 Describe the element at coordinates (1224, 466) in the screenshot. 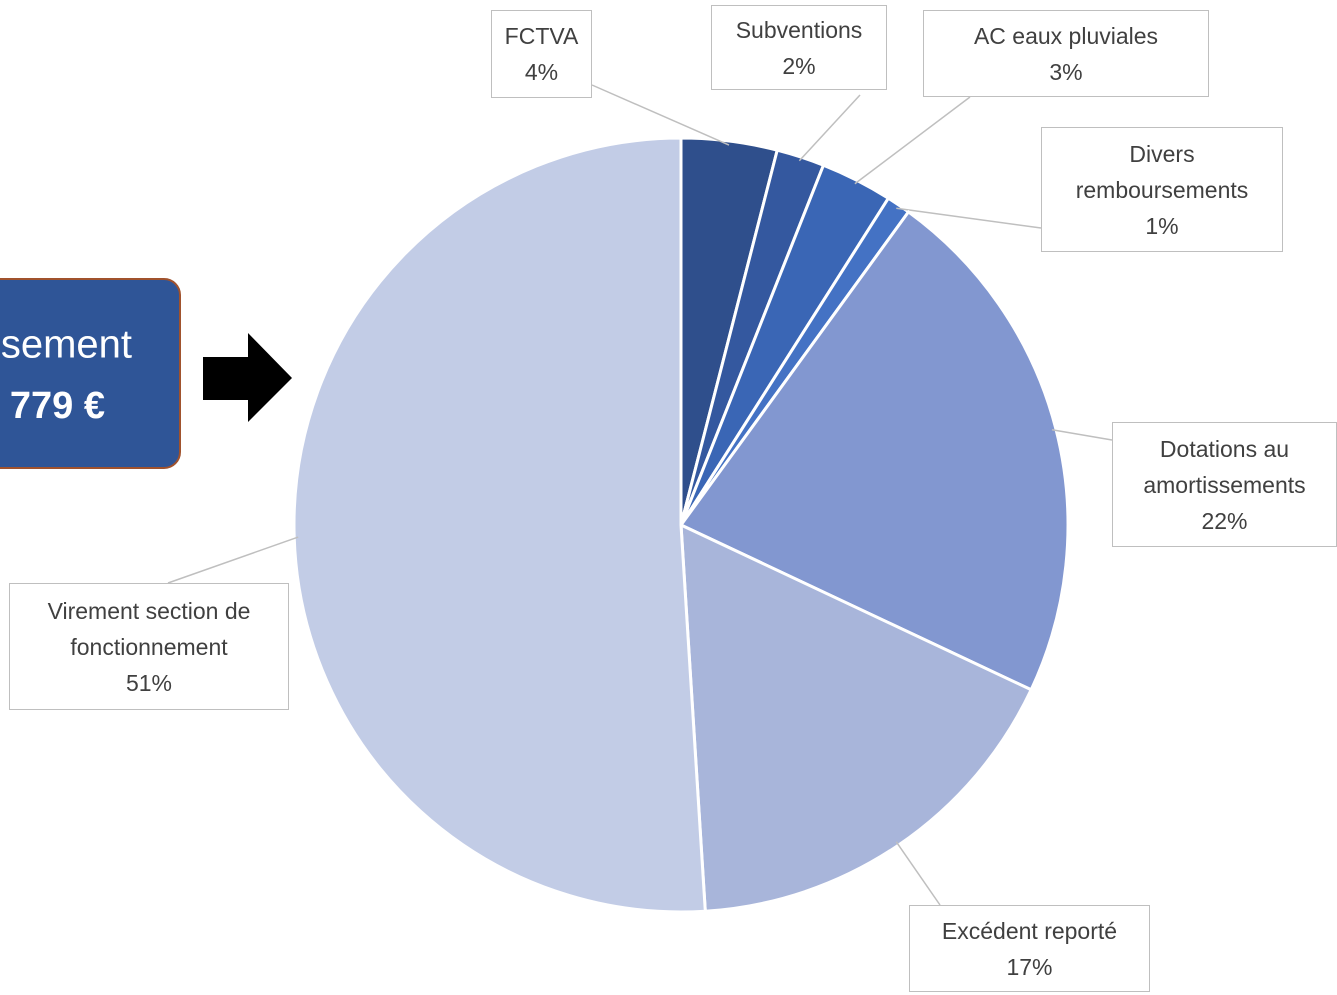

I see `label-name: Dotations au amortissements` at that location.